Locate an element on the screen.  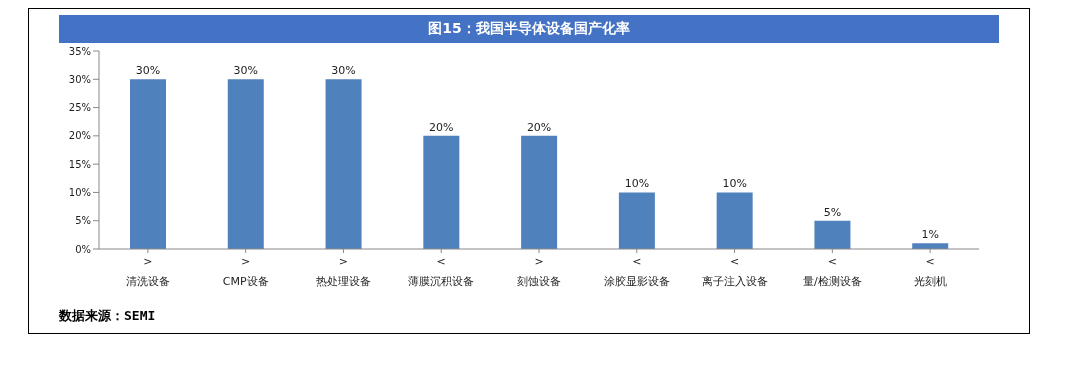
x-tick-label: < 光刻机 is located at coordinates (930, 271).